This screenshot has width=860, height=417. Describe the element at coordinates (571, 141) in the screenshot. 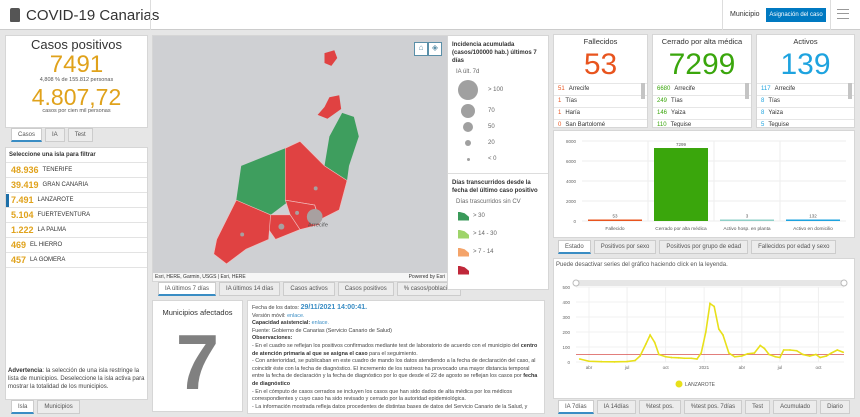

I see `y-tick-label: 8000` at that location.